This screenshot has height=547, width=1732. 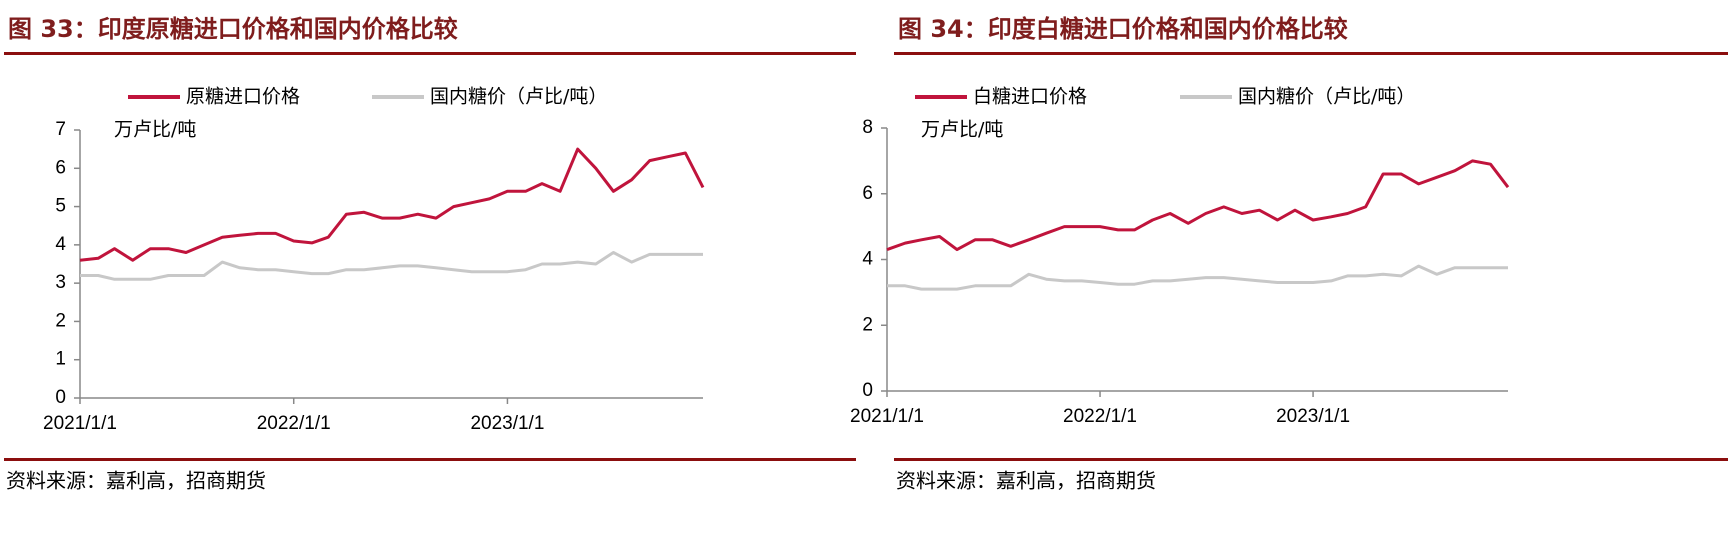 What do you see at coordinates (233, 29) in the screenshot?
I see `chart-title: 图 33：印度原糖进口价格和国内价格比较` at bounding box center [233, 29].